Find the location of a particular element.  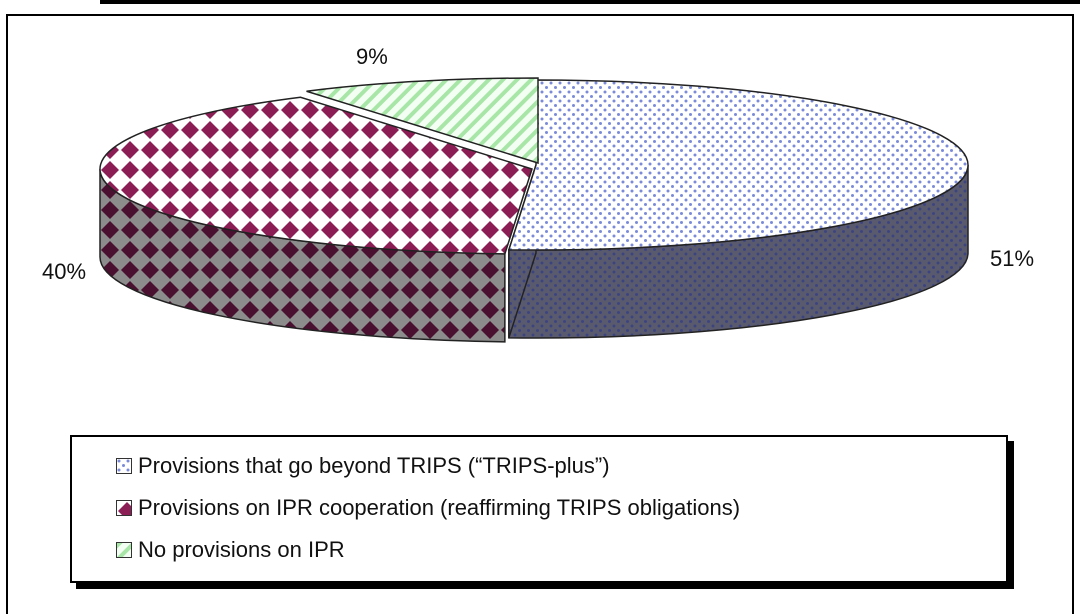

swatch-no-provisions is located at coordinates (124, 550).